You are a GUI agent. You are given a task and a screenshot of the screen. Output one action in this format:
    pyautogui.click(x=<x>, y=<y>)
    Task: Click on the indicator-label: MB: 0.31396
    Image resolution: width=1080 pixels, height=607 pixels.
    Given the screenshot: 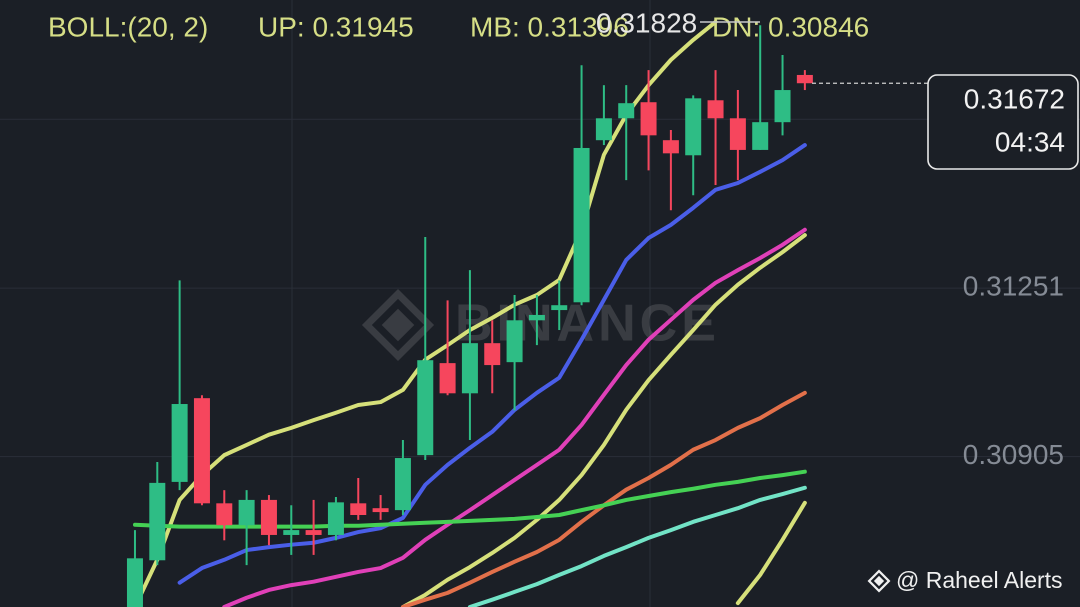 What is the action you would take?
    pyautogui.click(x=549, y=26)
    